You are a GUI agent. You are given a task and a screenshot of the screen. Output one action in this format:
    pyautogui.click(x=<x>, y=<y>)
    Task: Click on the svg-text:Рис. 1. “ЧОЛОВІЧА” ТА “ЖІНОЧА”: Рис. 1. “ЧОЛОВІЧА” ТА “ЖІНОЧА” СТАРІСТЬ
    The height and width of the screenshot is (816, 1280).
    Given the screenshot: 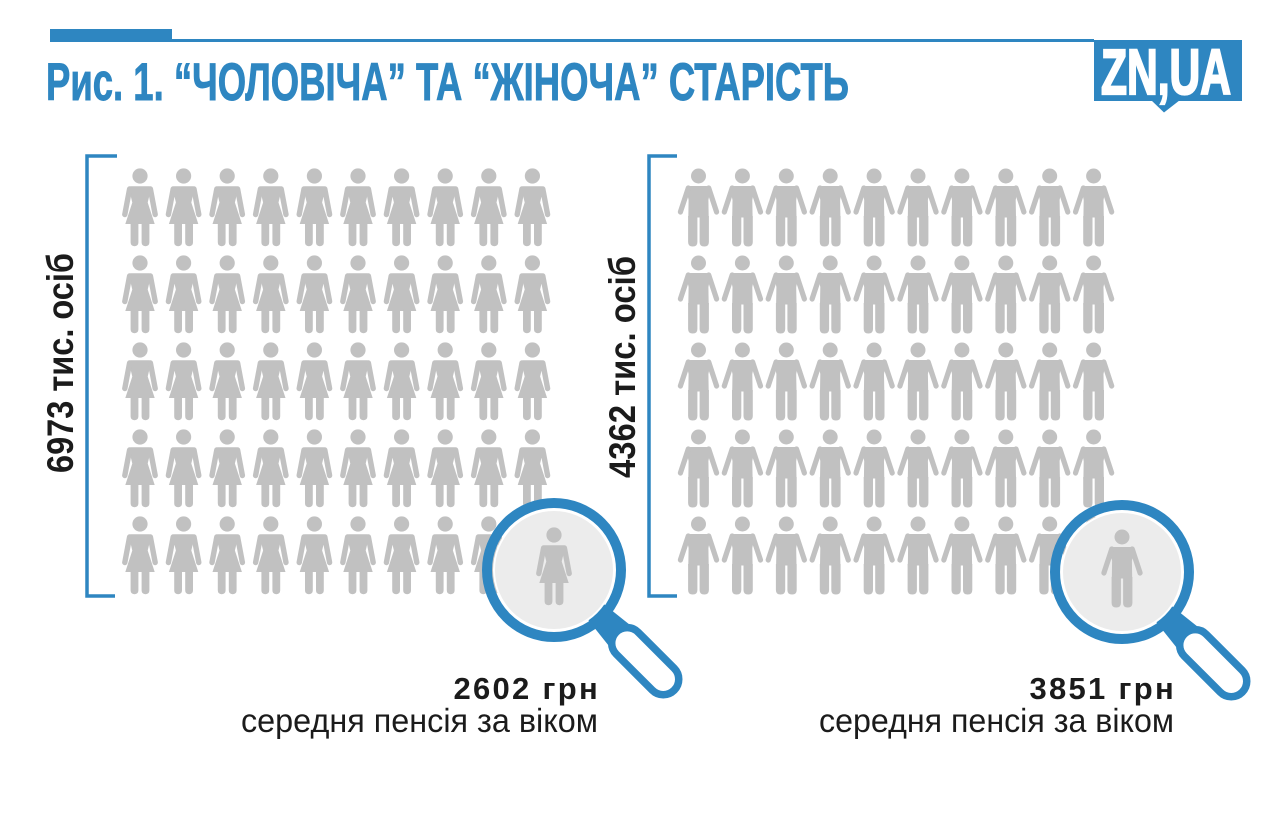 What is the action you would take?
    pyautogui.click(x=447, y=82)
    